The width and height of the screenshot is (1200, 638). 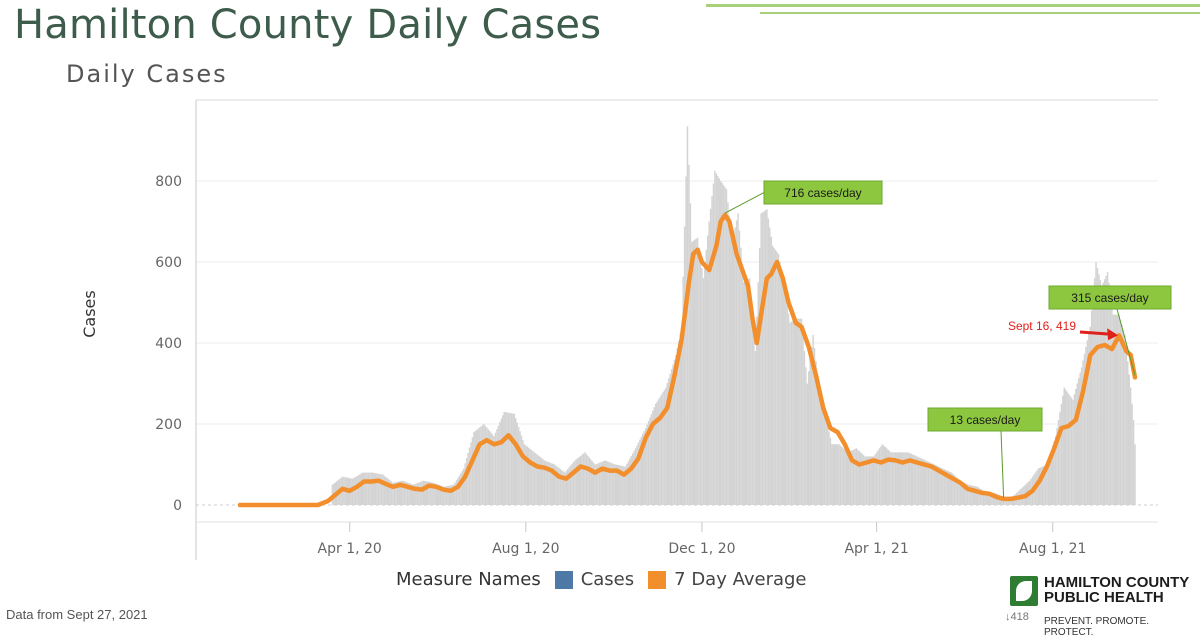 I want to click on annotation-box, so click(x=985, y=419).